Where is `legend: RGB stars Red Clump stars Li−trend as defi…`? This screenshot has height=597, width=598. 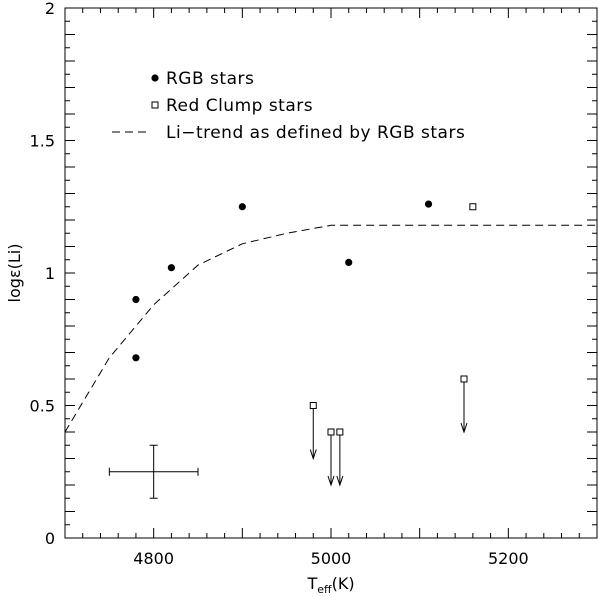
legend: RGB stars Red Clump stars Li−trend as defi… is located at coordinates (288, 106).